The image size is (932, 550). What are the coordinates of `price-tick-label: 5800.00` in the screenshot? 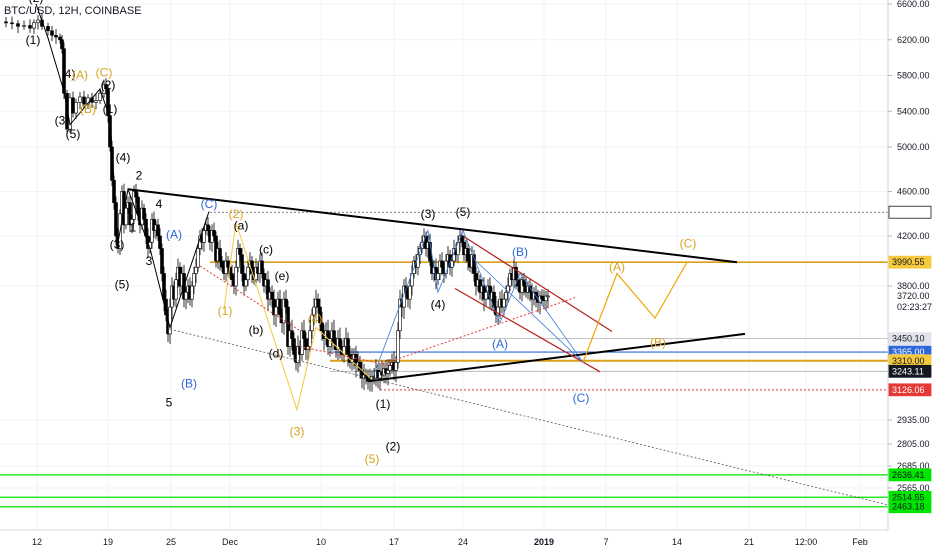 It's located at (913, 76).